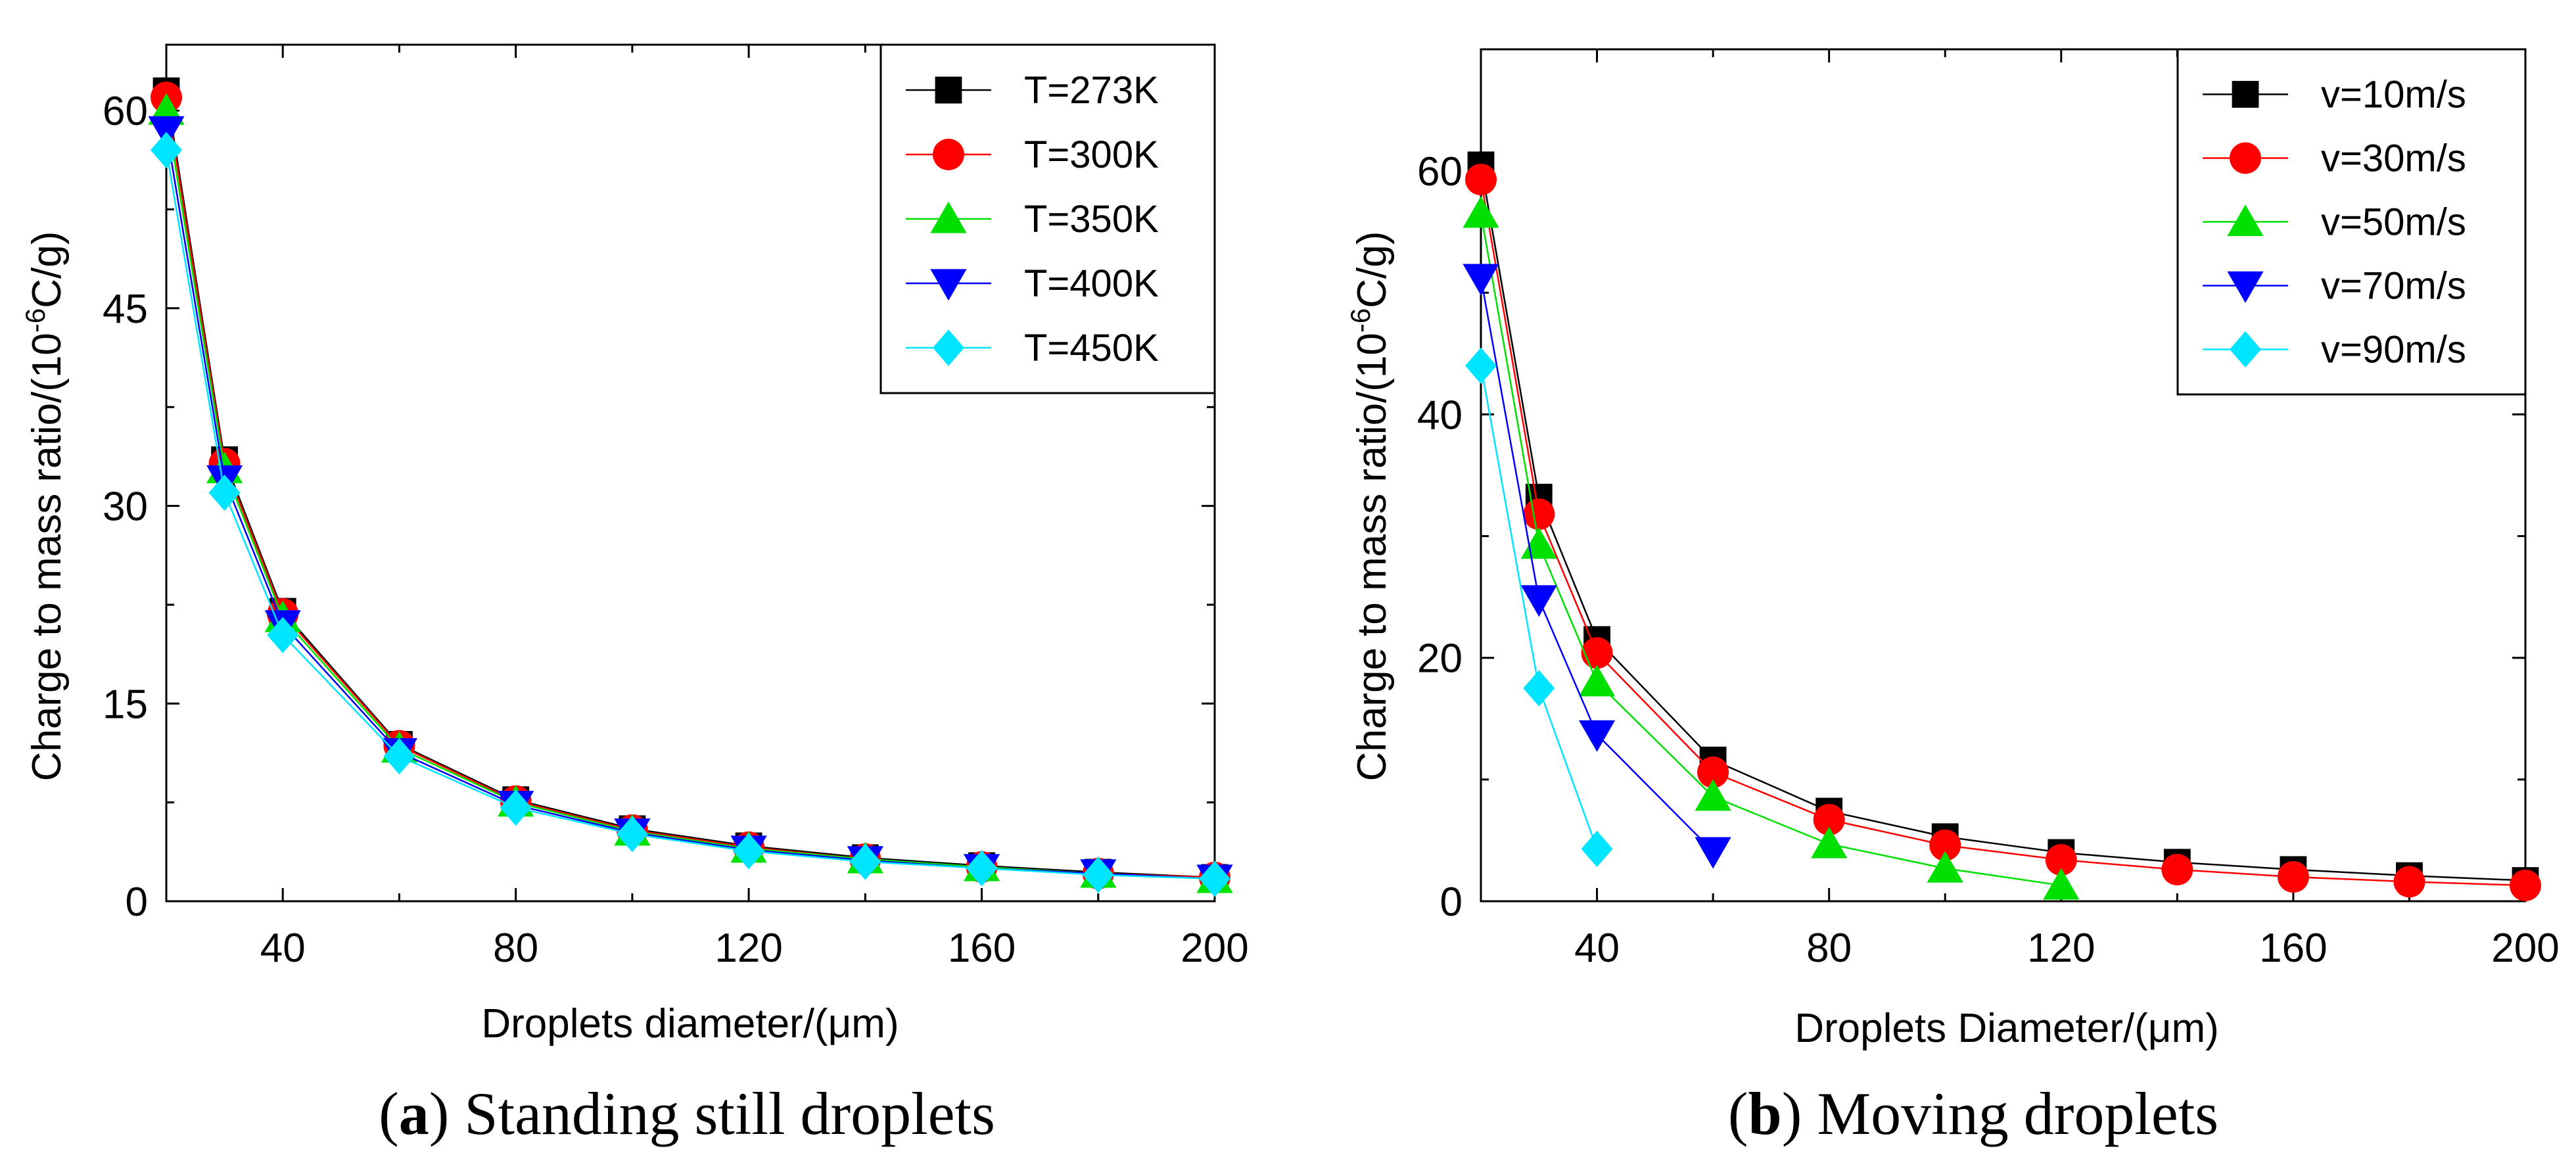  Describe the element at coordinates (125, 507) in the screenshot. I see `chart-a-y-tick-label: 30` at that location.